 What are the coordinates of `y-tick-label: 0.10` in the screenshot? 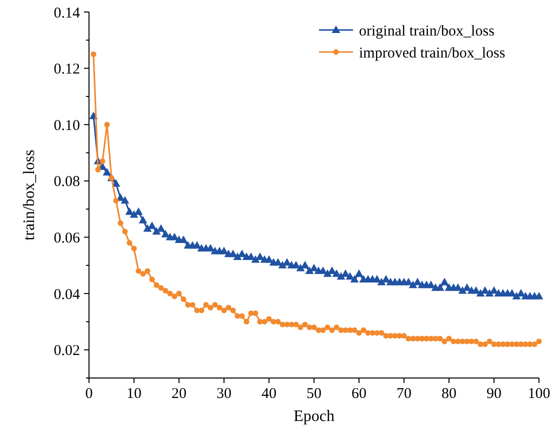 It's located at (67, 126).